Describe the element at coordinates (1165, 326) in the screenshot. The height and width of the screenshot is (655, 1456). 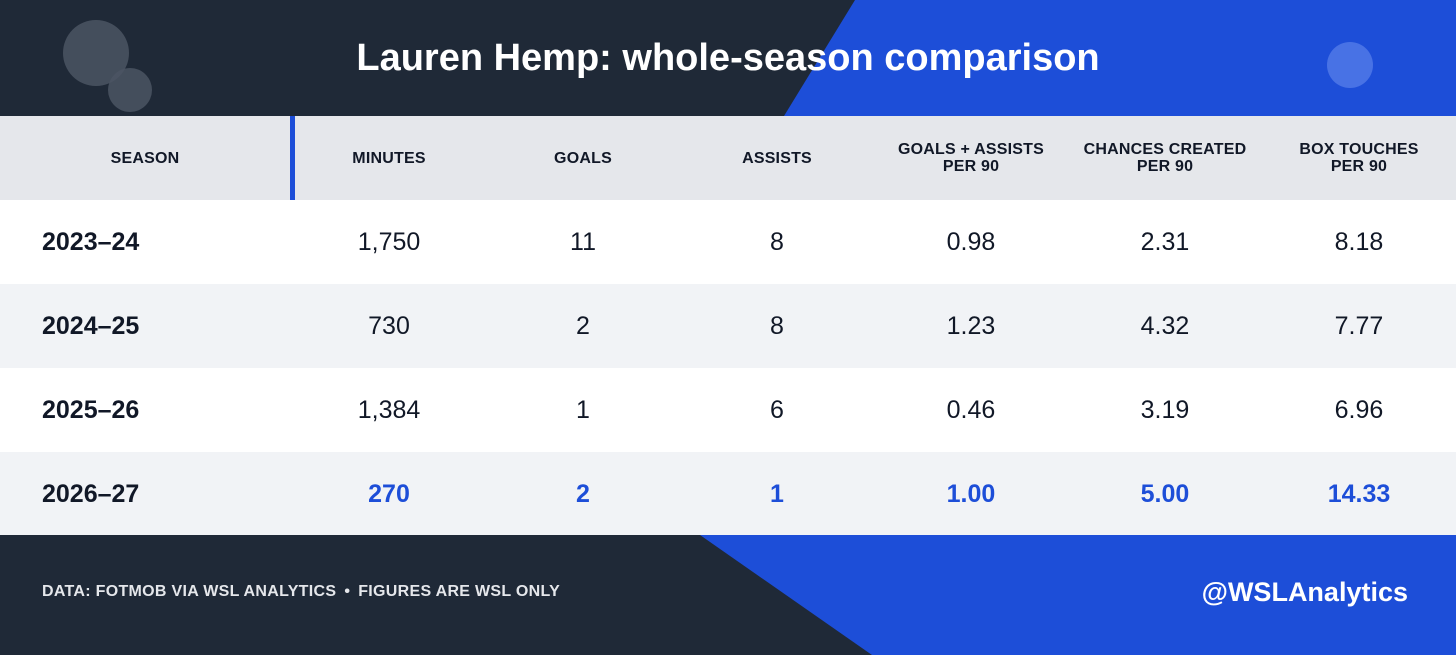
I see `chances-created-per90-cell: 4.32` at that location.